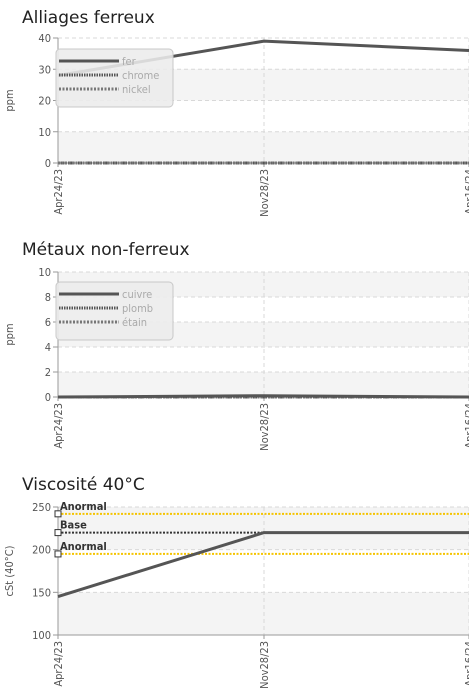 This screenshot has height=695, width=469. Describe the element at coordinates (106, 250) in the screenshot. I see `chart-title: Métaux non-ferreux` at that location.